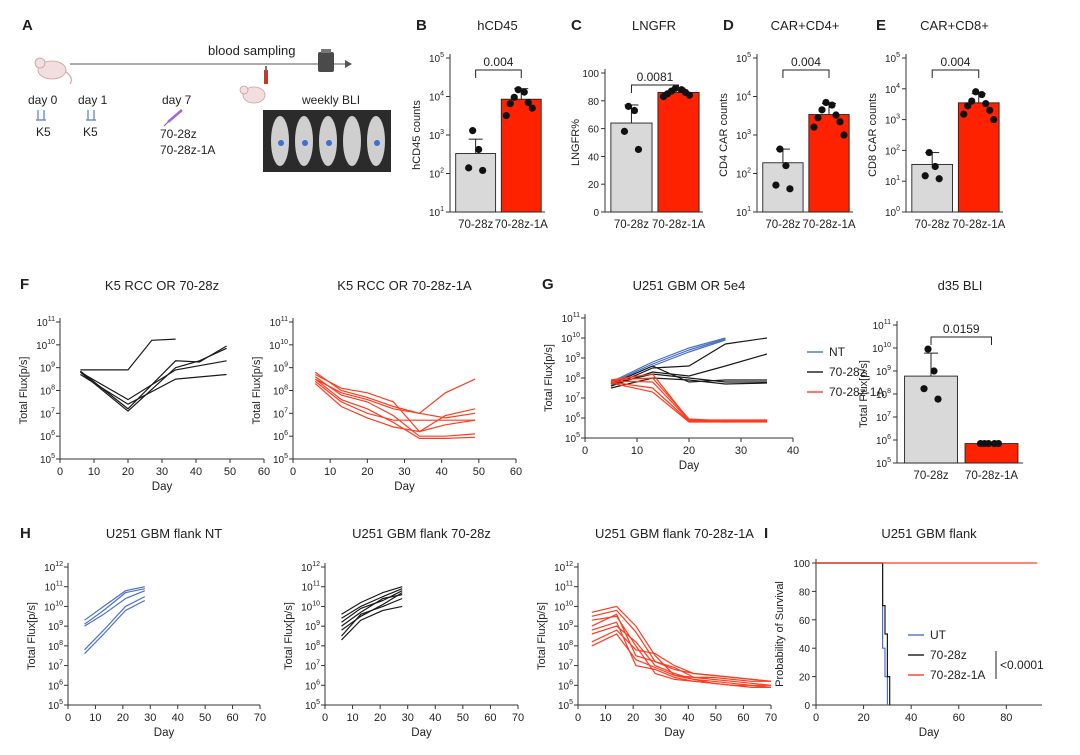 The image size is (1080, 755). What do you see at coordinates (421, 25) in the screenshot?
I see `panel-letter-b: B` at bounding box center [421, 25].